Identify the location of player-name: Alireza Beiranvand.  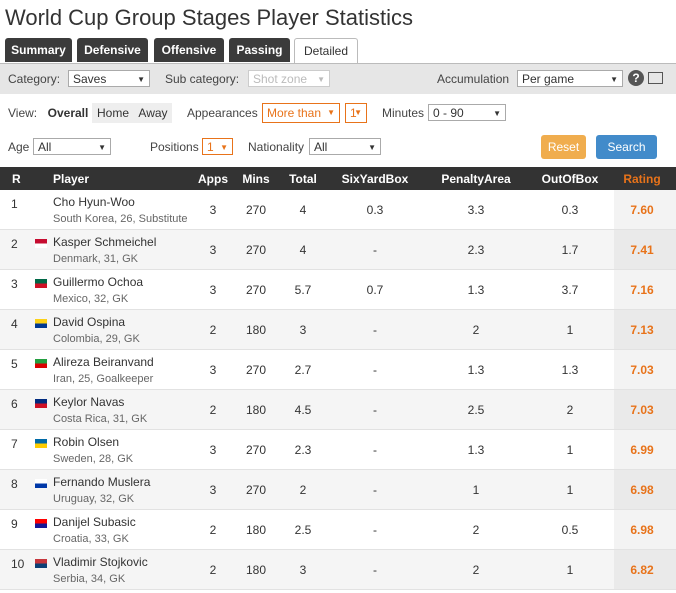
(103, 362).